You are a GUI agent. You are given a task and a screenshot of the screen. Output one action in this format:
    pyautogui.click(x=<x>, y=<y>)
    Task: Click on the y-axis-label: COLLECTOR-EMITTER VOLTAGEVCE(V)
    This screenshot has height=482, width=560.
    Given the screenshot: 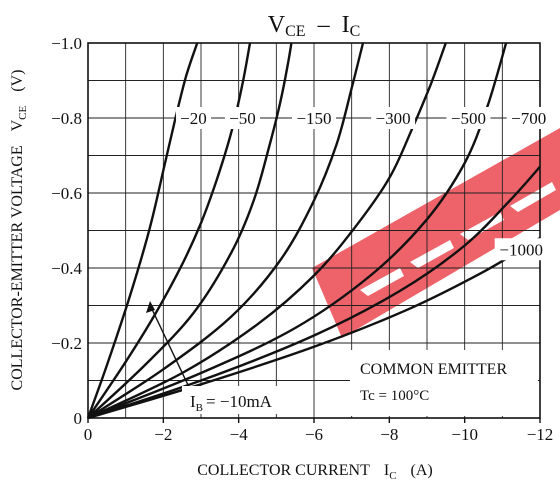 What is the action you would take?
    pyautogui.click(x=19, y=230)
    